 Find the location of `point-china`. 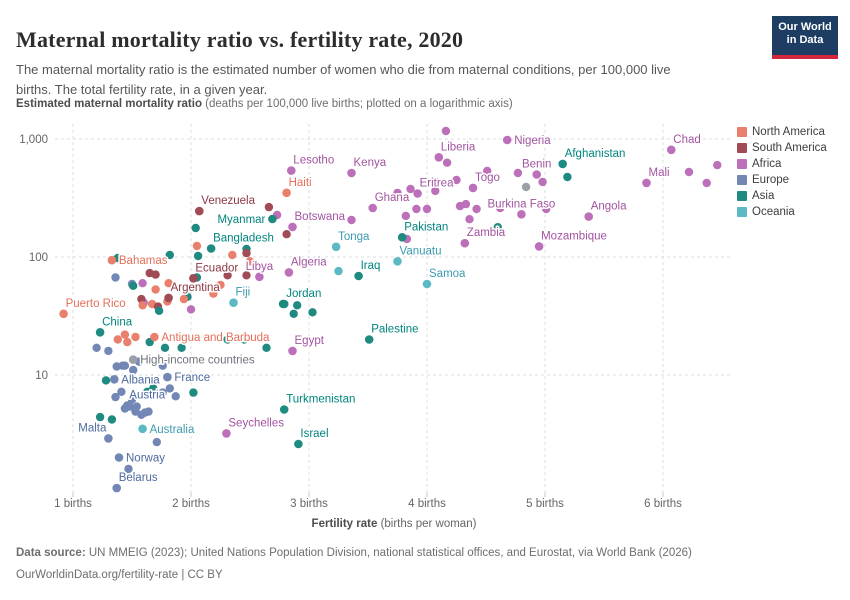

point-china is located at coordinates (100, 332).